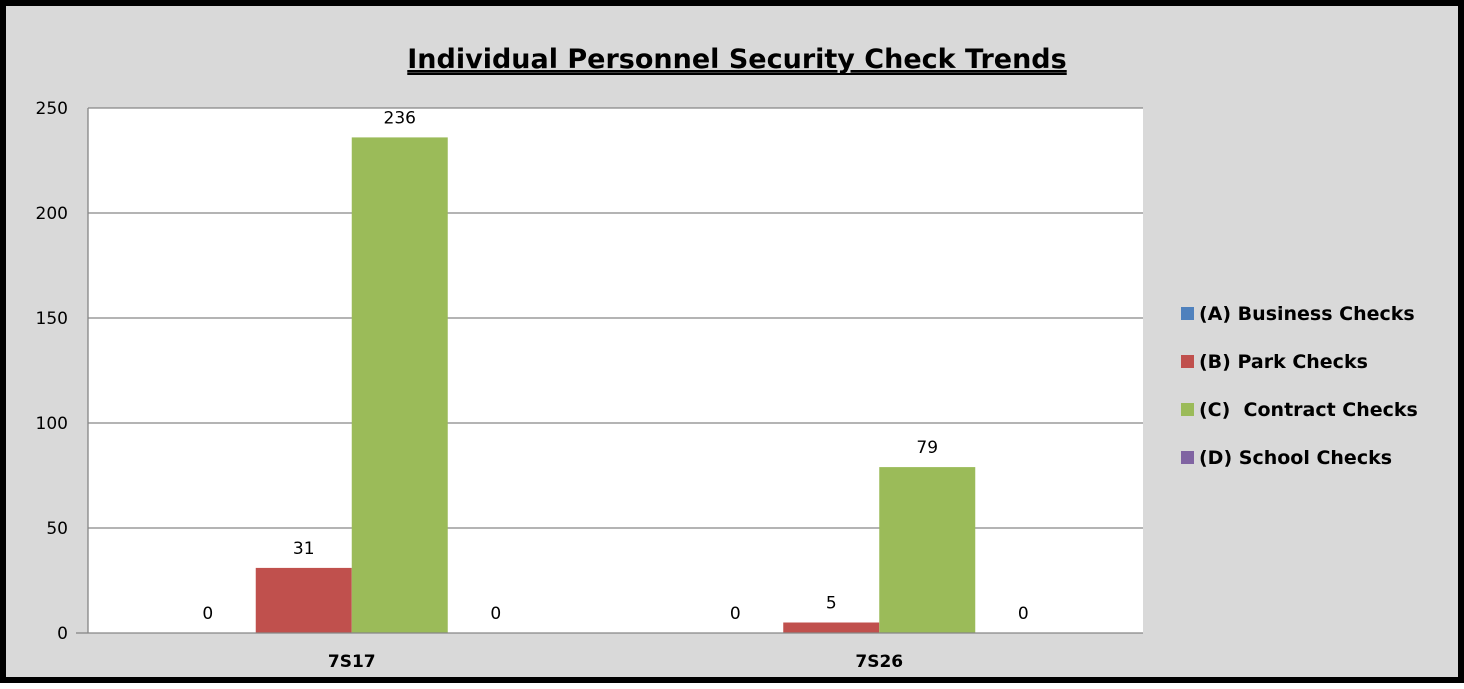 Image resolution: width=1464 pixels, height=689 pixels. Describe the element at coordinates (1283, 362) in the screenshot. I see `legend-label: (B) Park Checks` at that location.